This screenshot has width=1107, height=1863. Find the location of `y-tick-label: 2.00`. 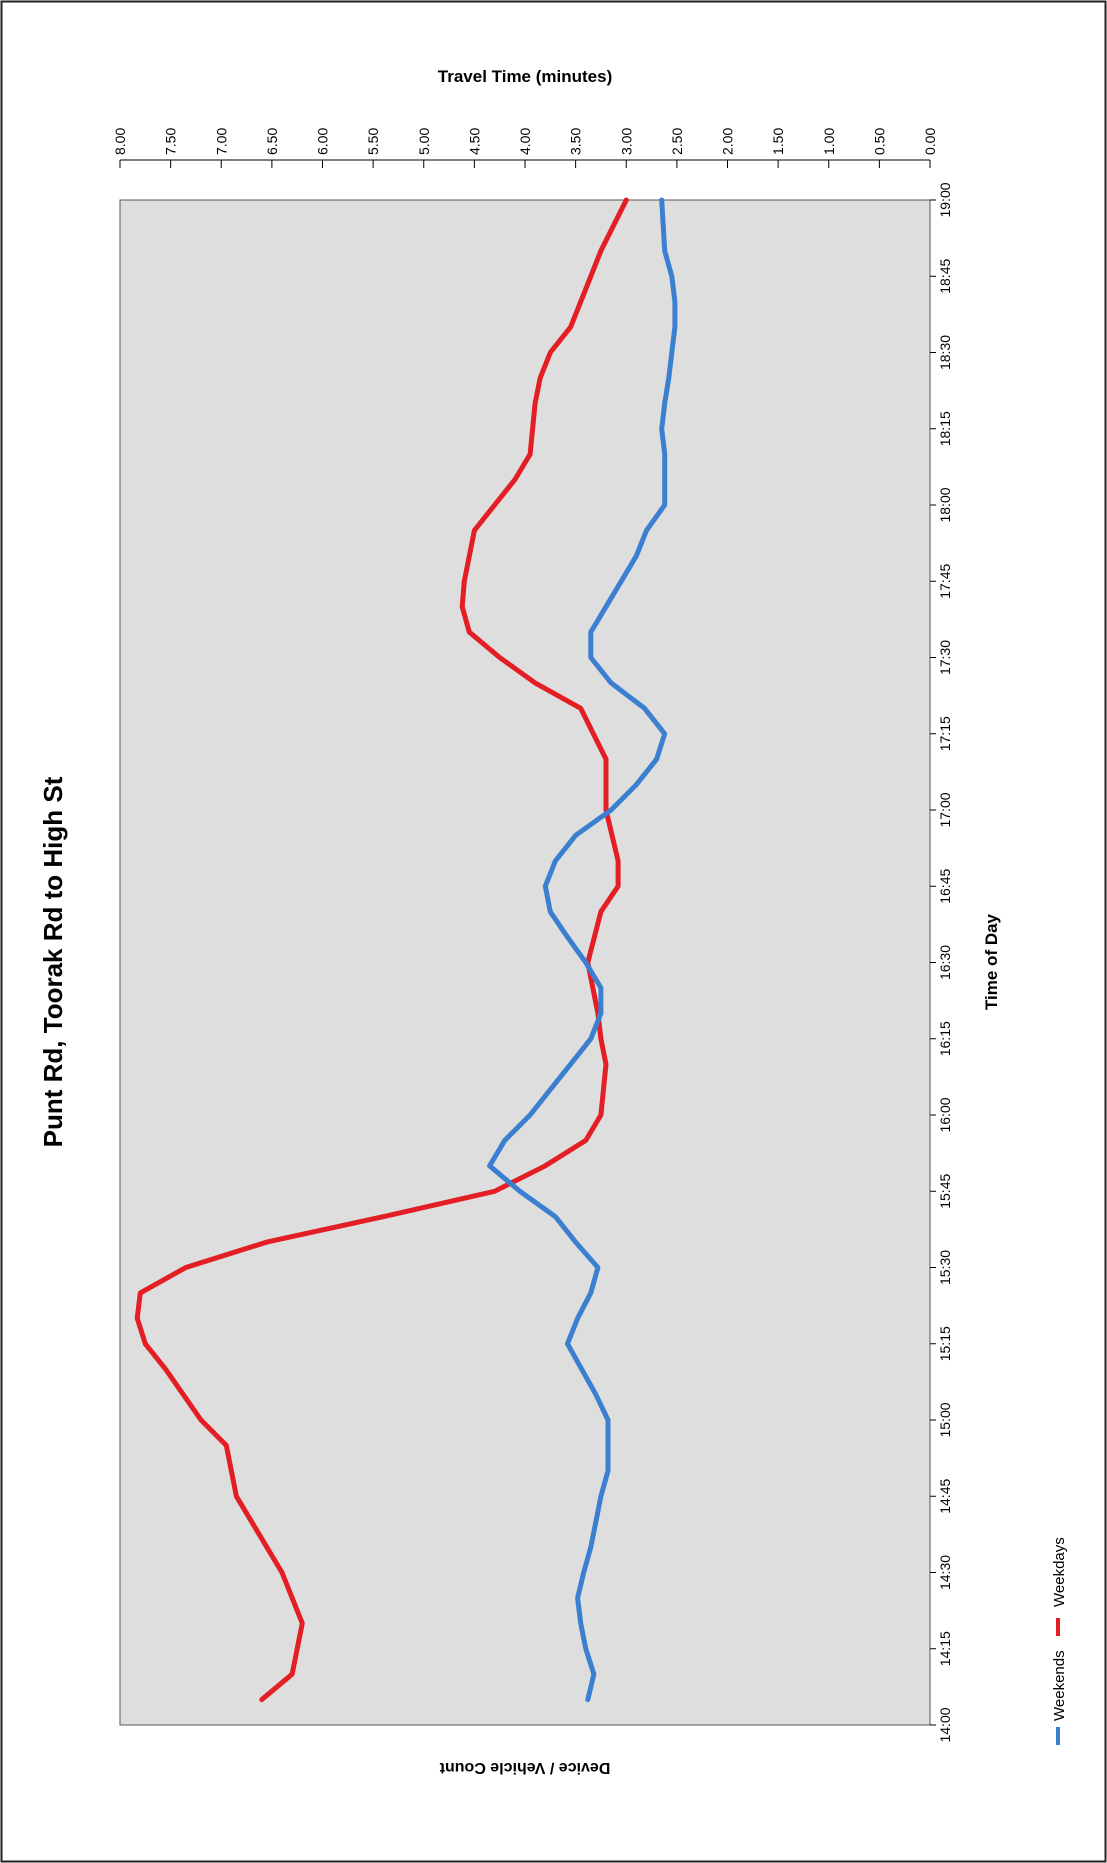

y-tick-label: 2.00 is located at coordinates (728, 141).